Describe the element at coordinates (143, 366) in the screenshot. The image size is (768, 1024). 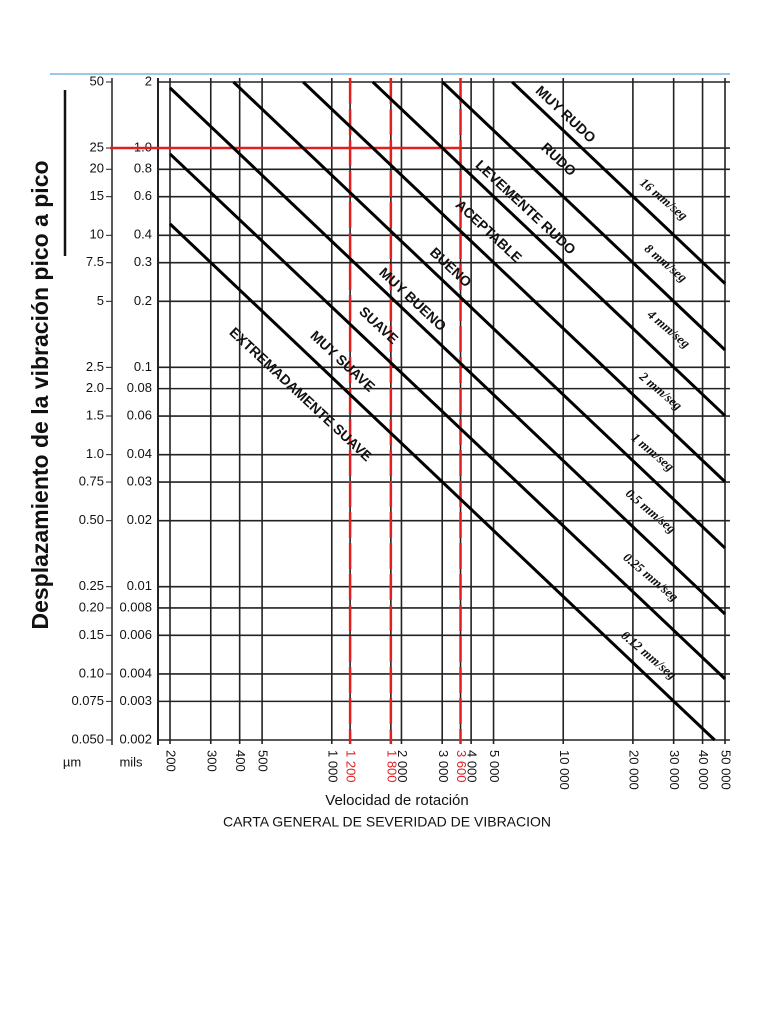
I see `y-tick-label: 0.1` at that location.